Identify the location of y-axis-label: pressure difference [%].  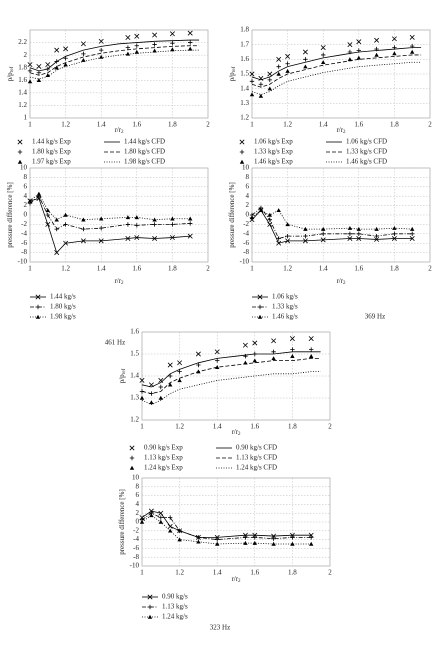
(232, 215).